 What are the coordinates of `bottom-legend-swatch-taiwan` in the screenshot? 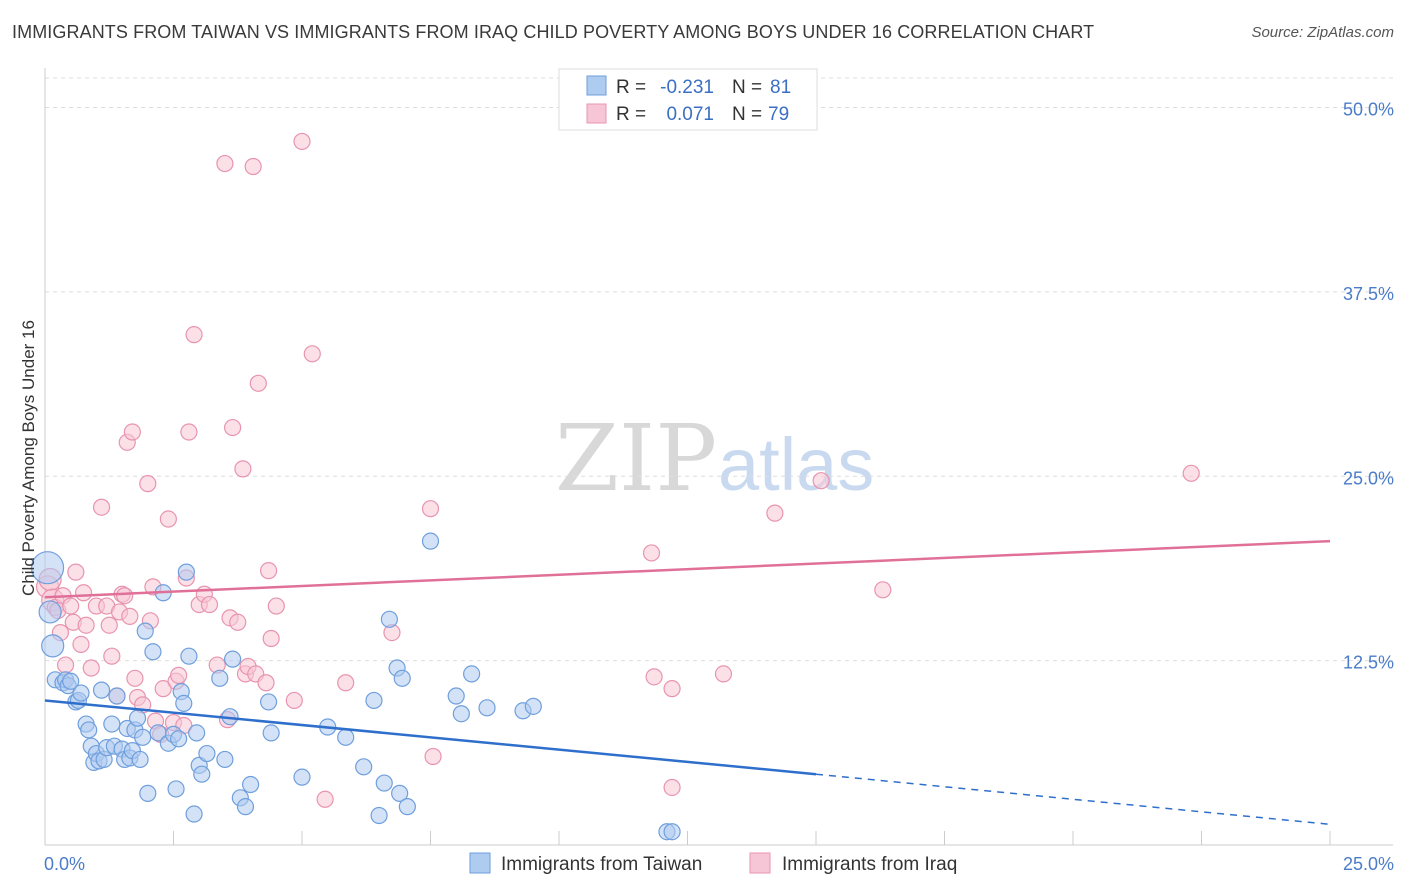 It's located at (480, 863).